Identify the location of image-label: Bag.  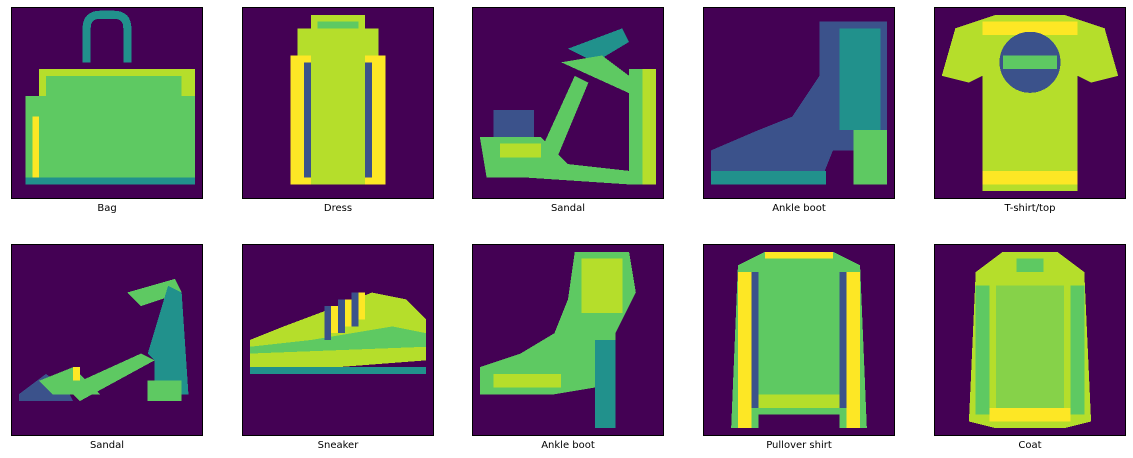
(107, 208).